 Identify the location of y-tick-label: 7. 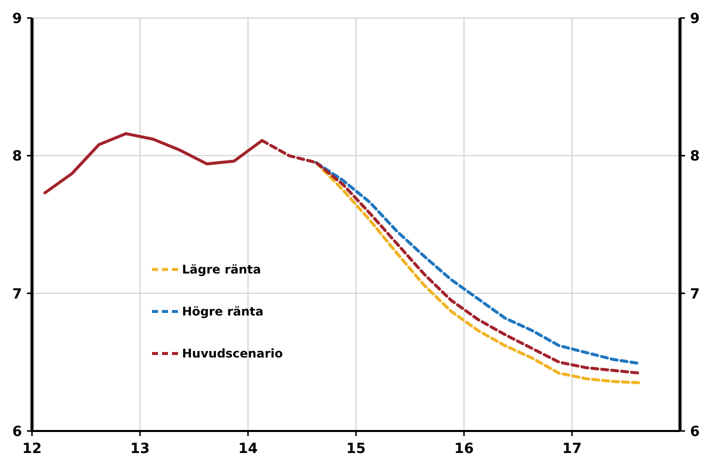
(17, 294).